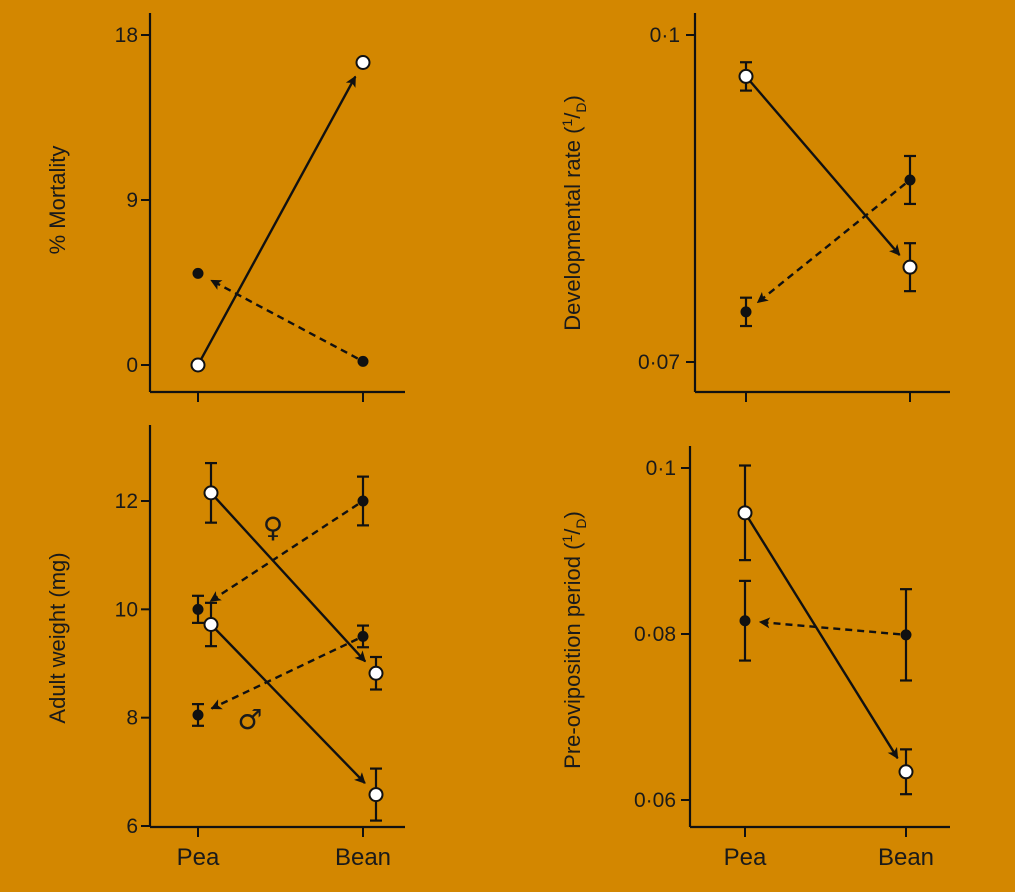  I want to click on y-tick-label: 18, so click(126, 35).